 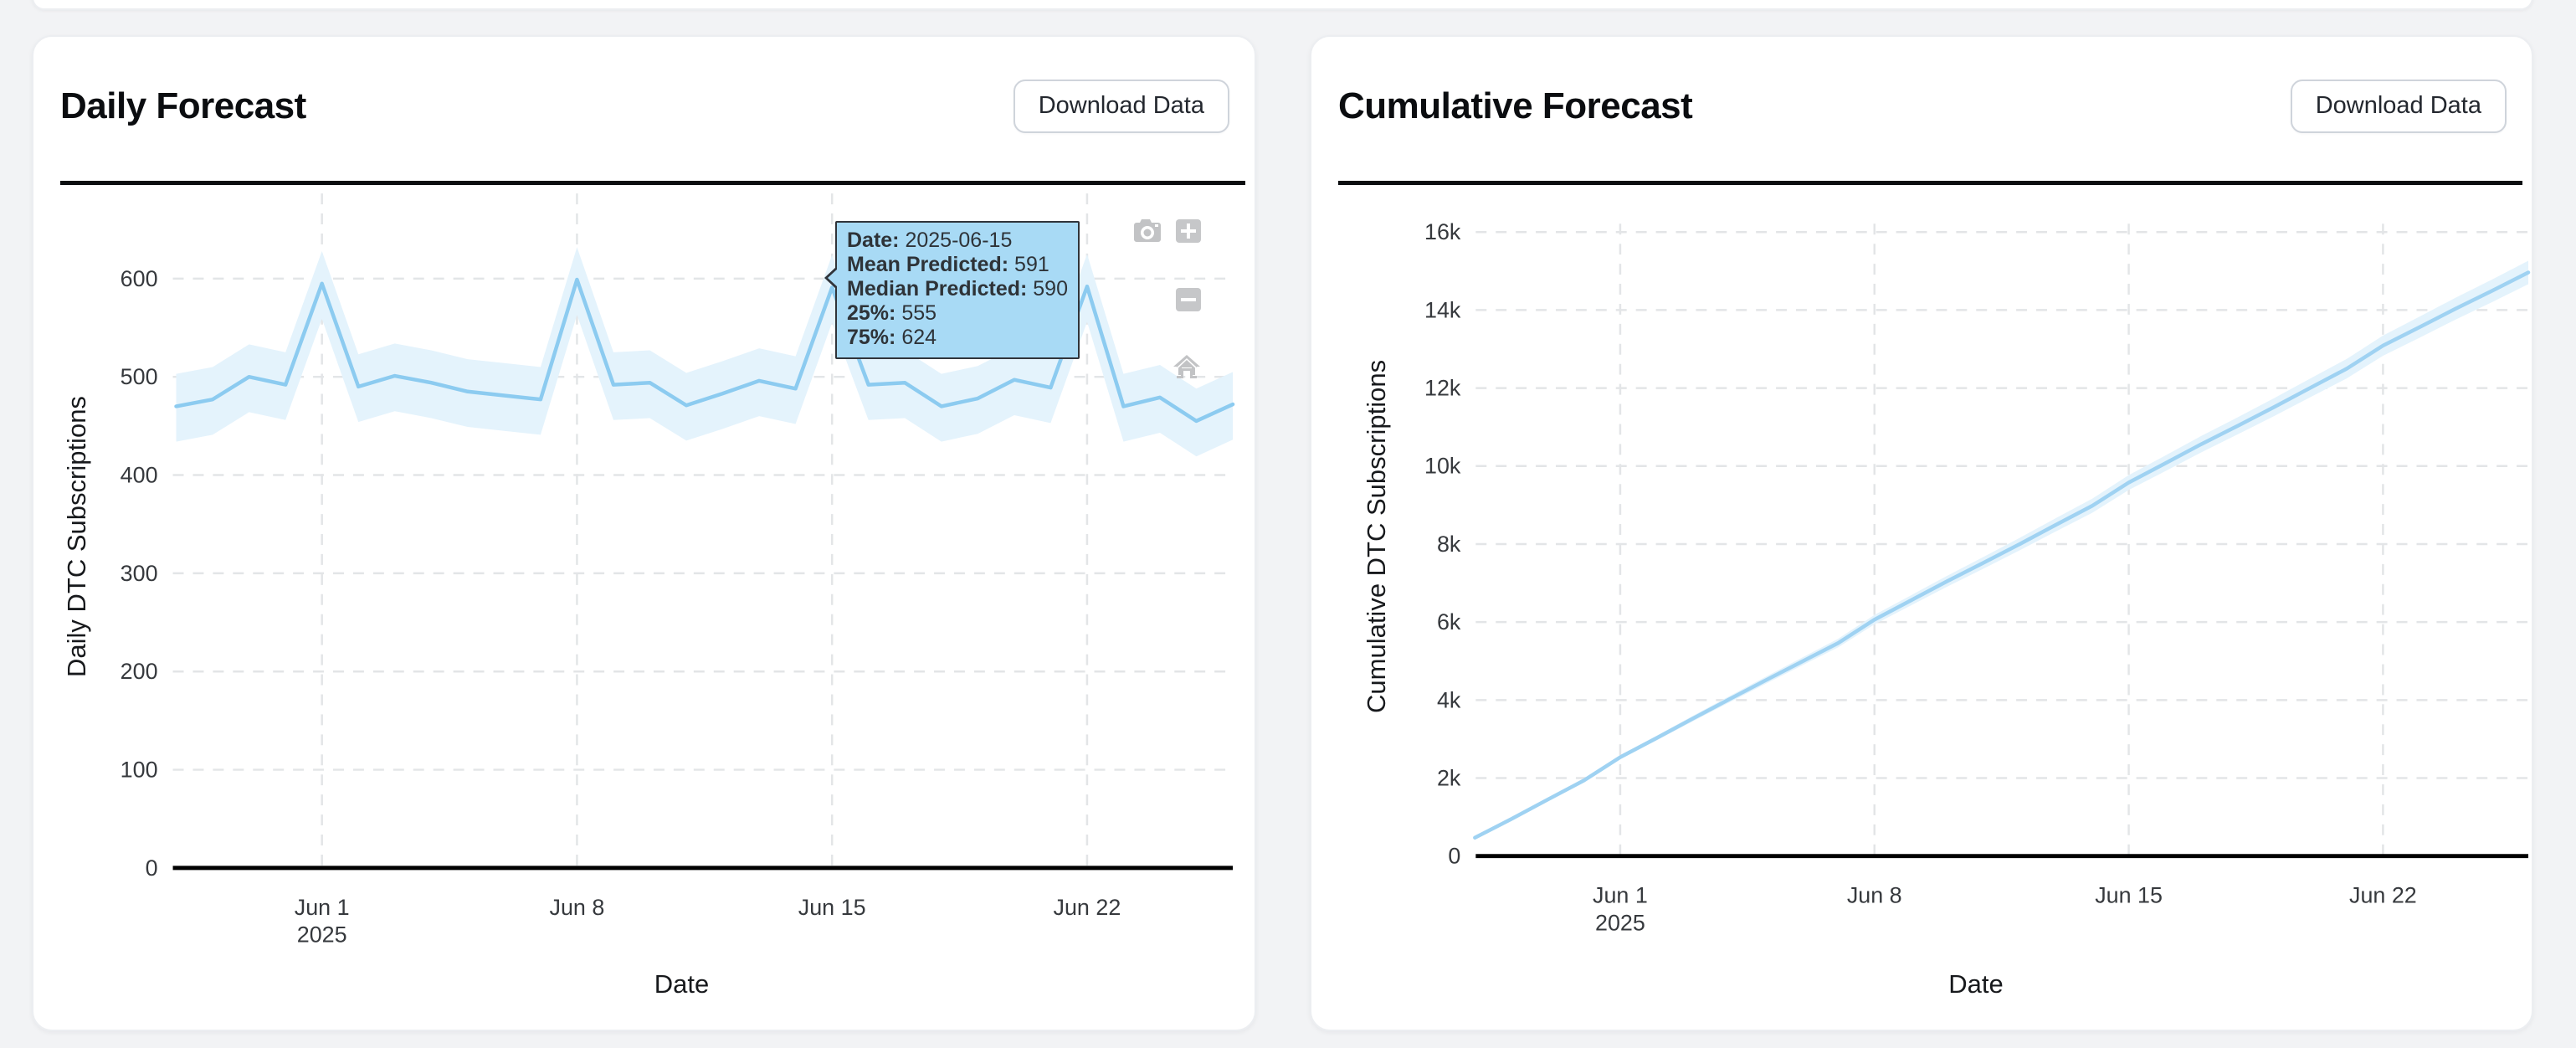 I want to click on y-tick-label: 16k, so click(x=1442, y=231).